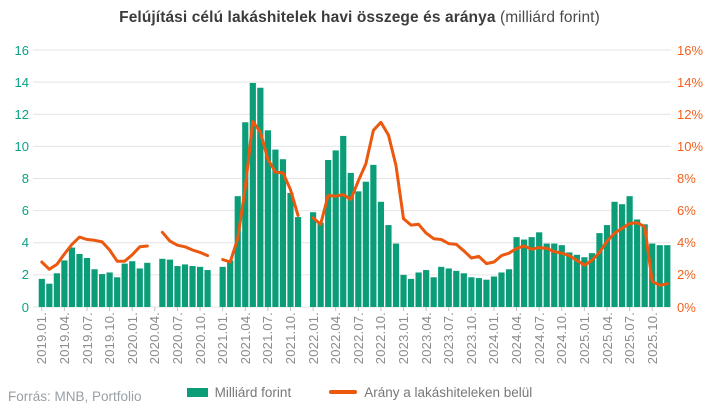 This screenshot has height=416, width=719. Describe the element at coordinates (629, 251) in the screenshot. I see `bar-2025.07.` at that location.